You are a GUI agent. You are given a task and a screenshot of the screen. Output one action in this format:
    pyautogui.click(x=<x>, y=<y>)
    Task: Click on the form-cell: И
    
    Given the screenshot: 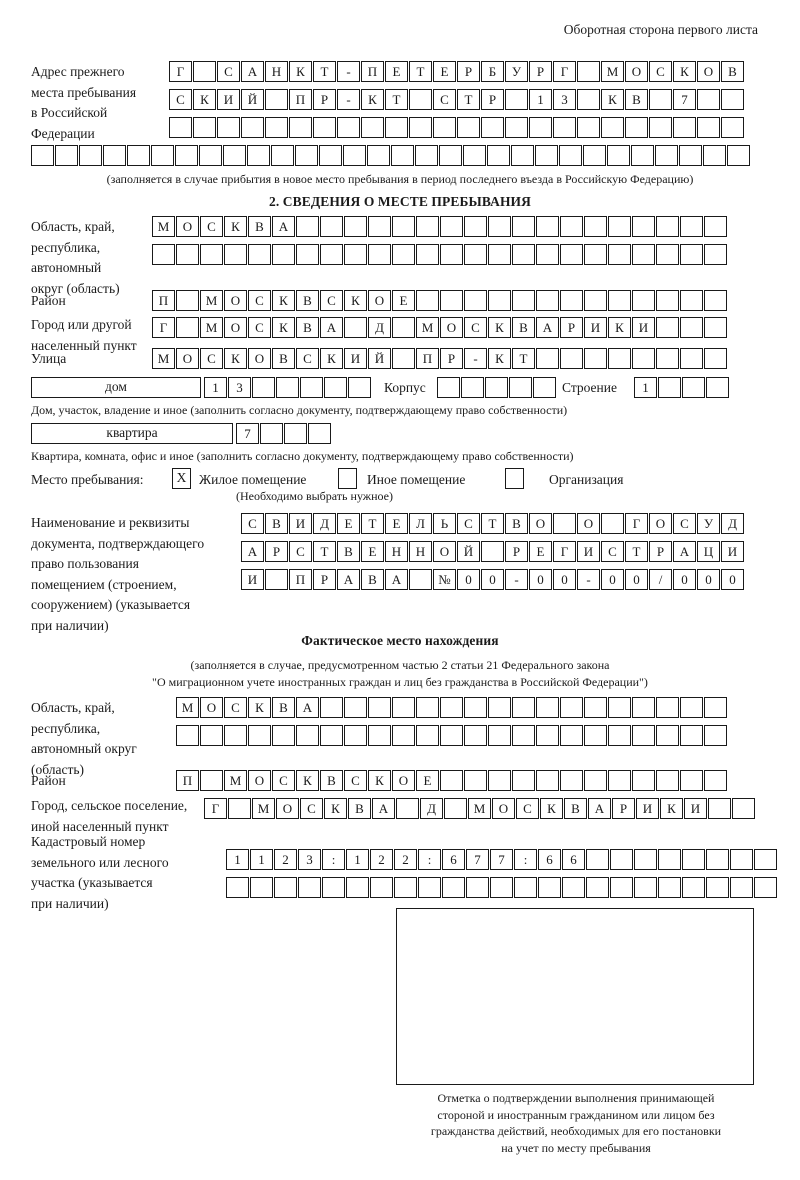 What is the action you would take?
    pyautogui.click(x=595, y=327)
    